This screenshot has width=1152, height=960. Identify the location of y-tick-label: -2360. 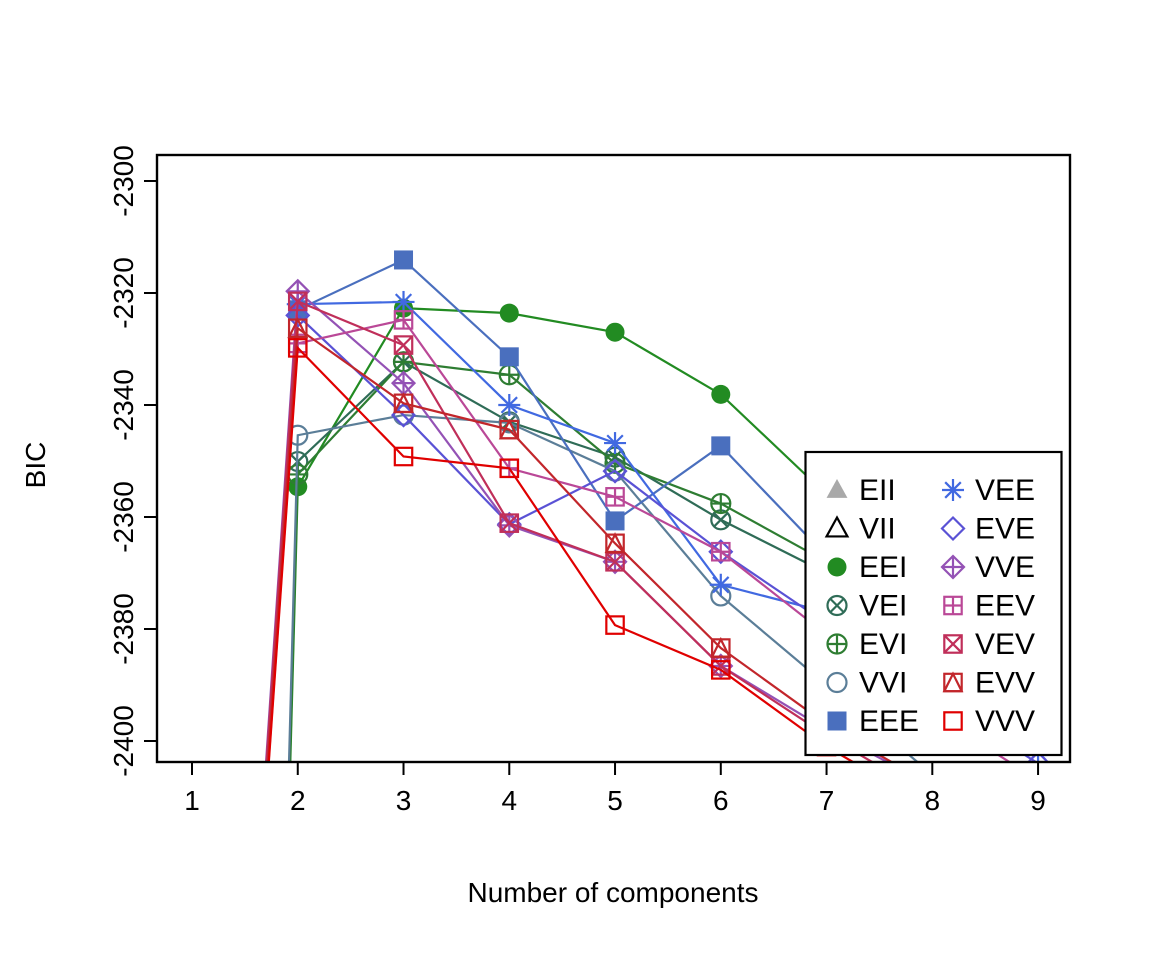
(123, 517).